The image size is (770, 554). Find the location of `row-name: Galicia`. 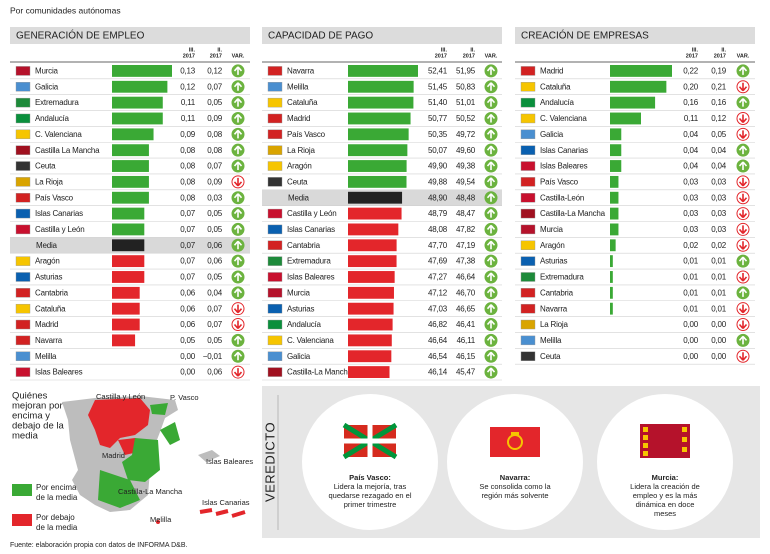

row-name: Galicia is located at coordinates (299, 356).